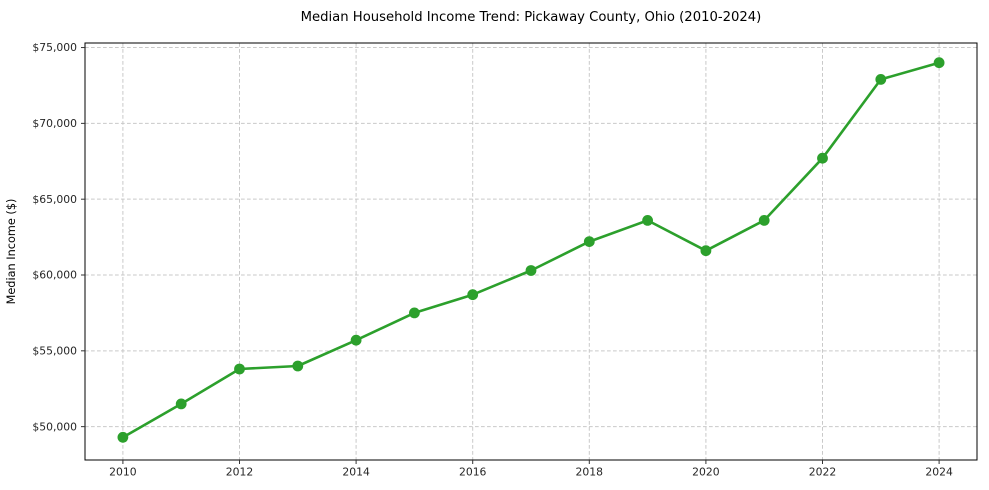 The width and height of the screenshot is (989, 490). What do you see at coordinates (54, 199) in the screenshot?
I see `y-tick-label: $65,000` at bounding box center [54, 199].